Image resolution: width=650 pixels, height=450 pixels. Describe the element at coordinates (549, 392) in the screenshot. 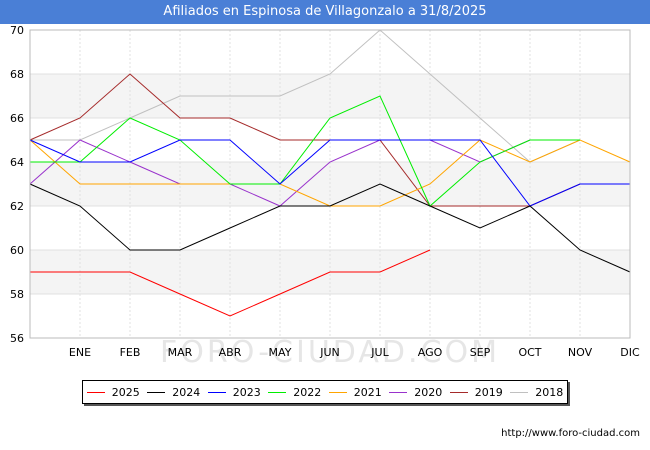

I see `legend-label: 2018` at that location.